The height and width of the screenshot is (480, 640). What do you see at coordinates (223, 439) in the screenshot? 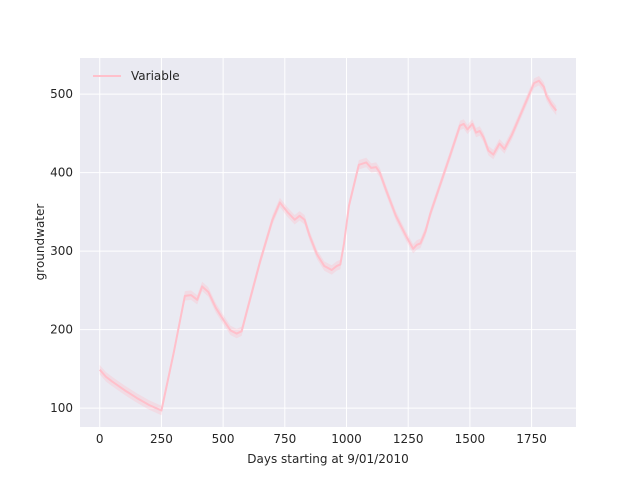
I see `x-tick-label: 500` at bounding box center [223, 439].